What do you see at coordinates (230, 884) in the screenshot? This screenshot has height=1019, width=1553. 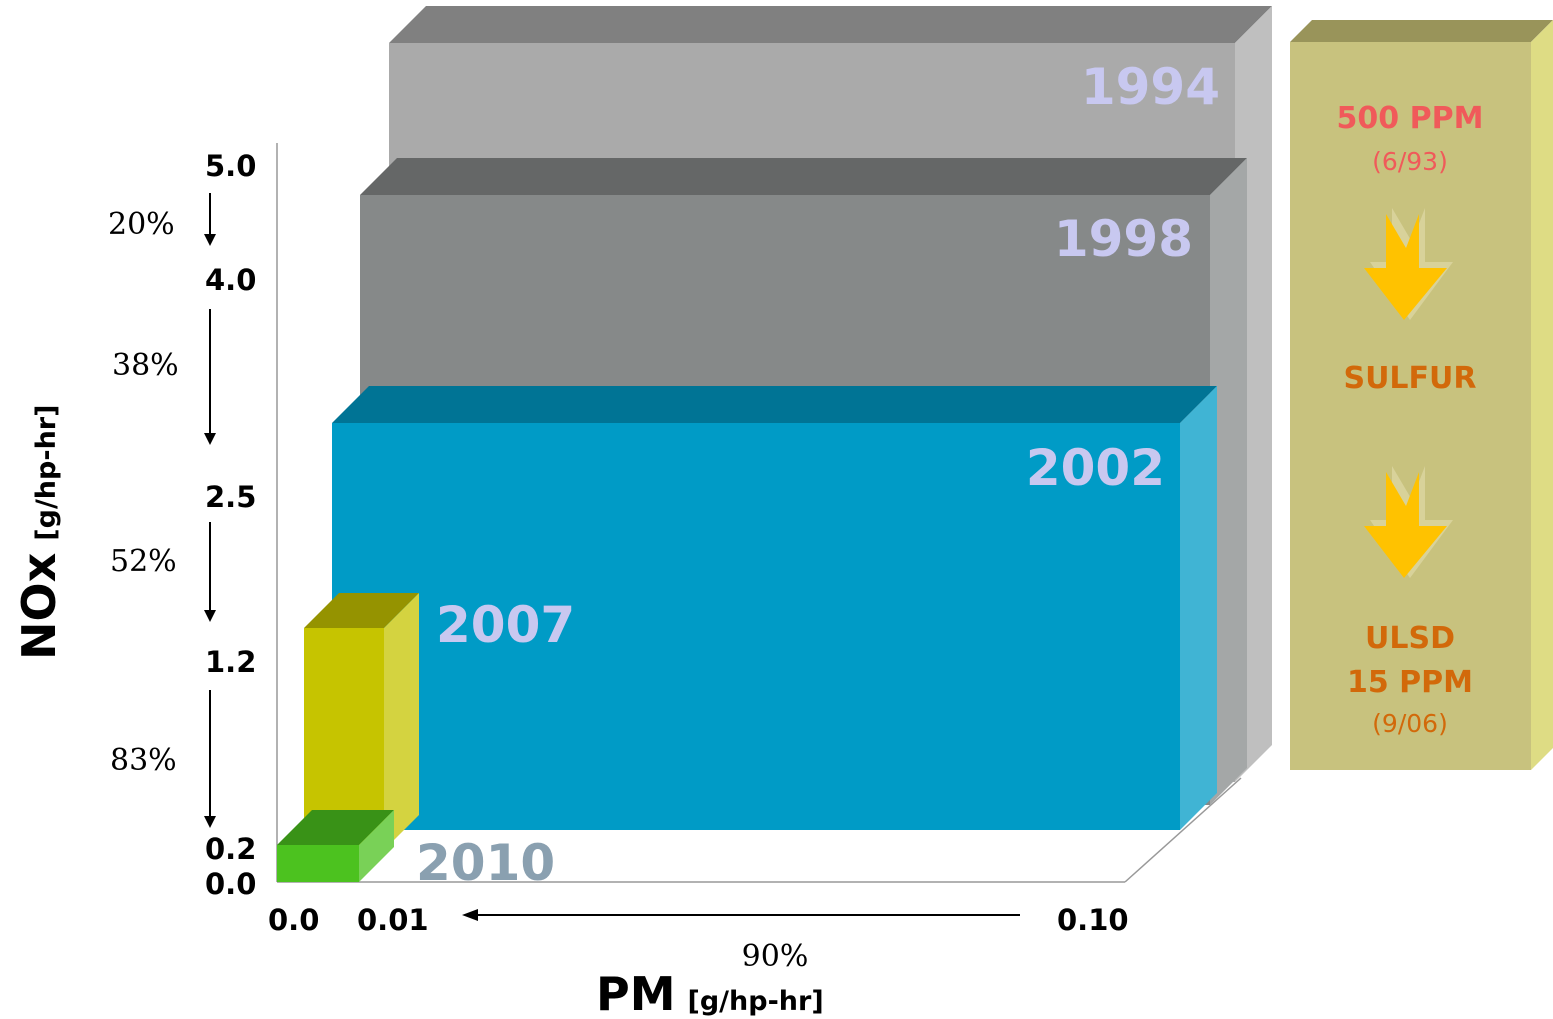 I see `y-tick-label: 0.0` at bounding box center [230, 884].